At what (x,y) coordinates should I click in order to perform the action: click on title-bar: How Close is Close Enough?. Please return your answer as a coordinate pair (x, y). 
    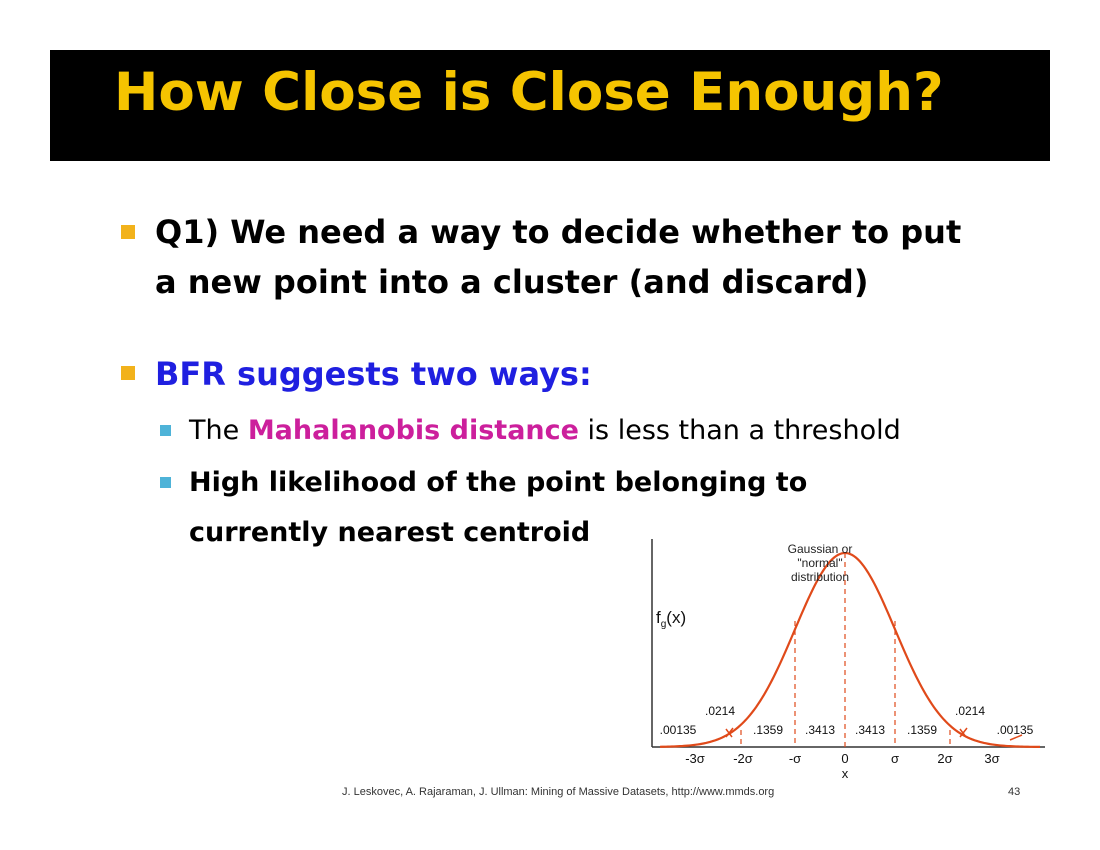
    Looking at the image, I should click on (550, 105).